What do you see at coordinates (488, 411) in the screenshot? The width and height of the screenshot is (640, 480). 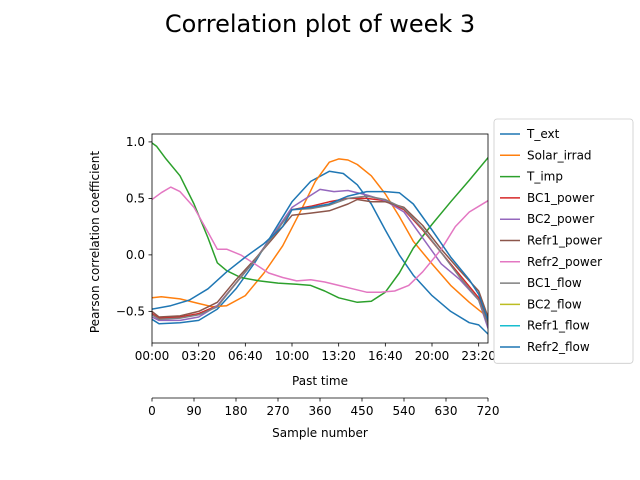 I see `secondary-x-tick-label: 720` at bounding box center [488, 411].